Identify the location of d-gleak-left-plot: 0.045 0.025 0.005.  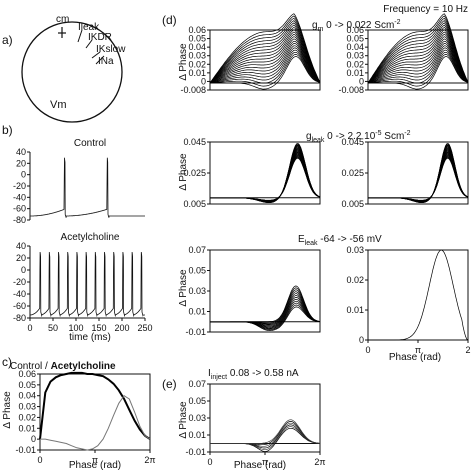
(252, 173).